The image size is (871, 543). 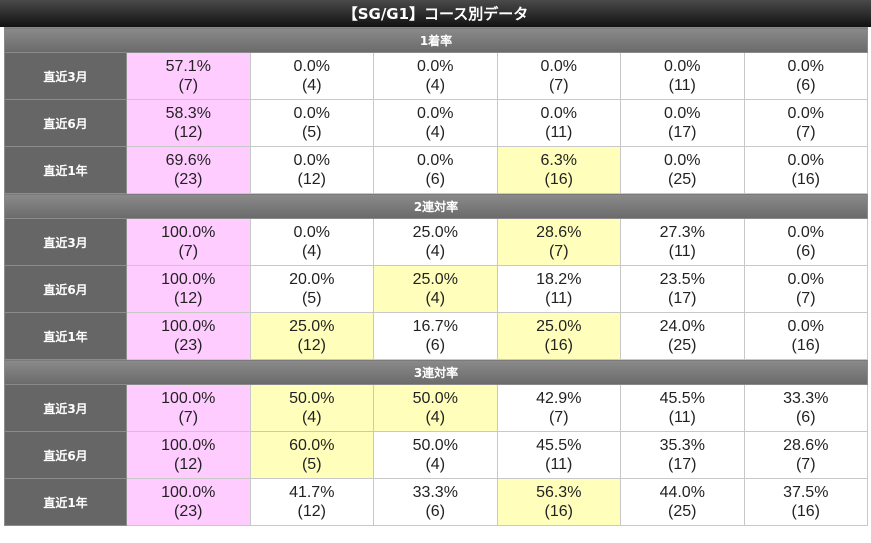 I want to click on section-header-row: 3連対率, so click(x=436, y=372).